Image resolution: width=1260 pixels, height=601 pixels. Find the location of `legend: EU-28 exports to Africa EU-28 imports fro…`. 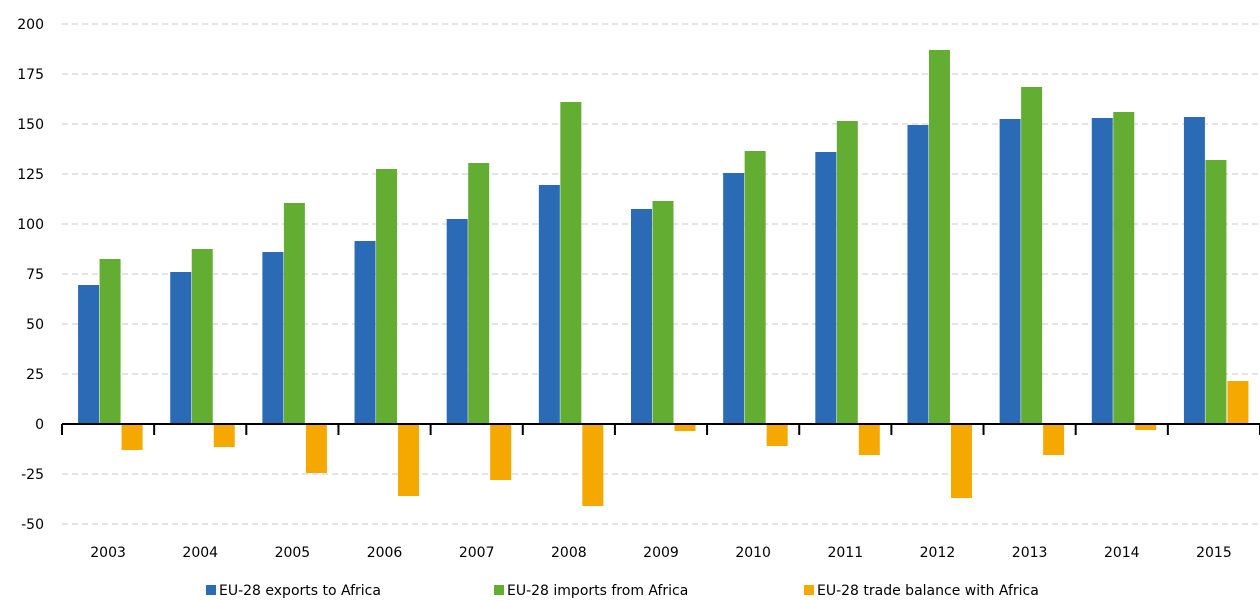

legend: EU-28 exports to Africa EU-28 imports fro… is located at coordinates (622, 591).